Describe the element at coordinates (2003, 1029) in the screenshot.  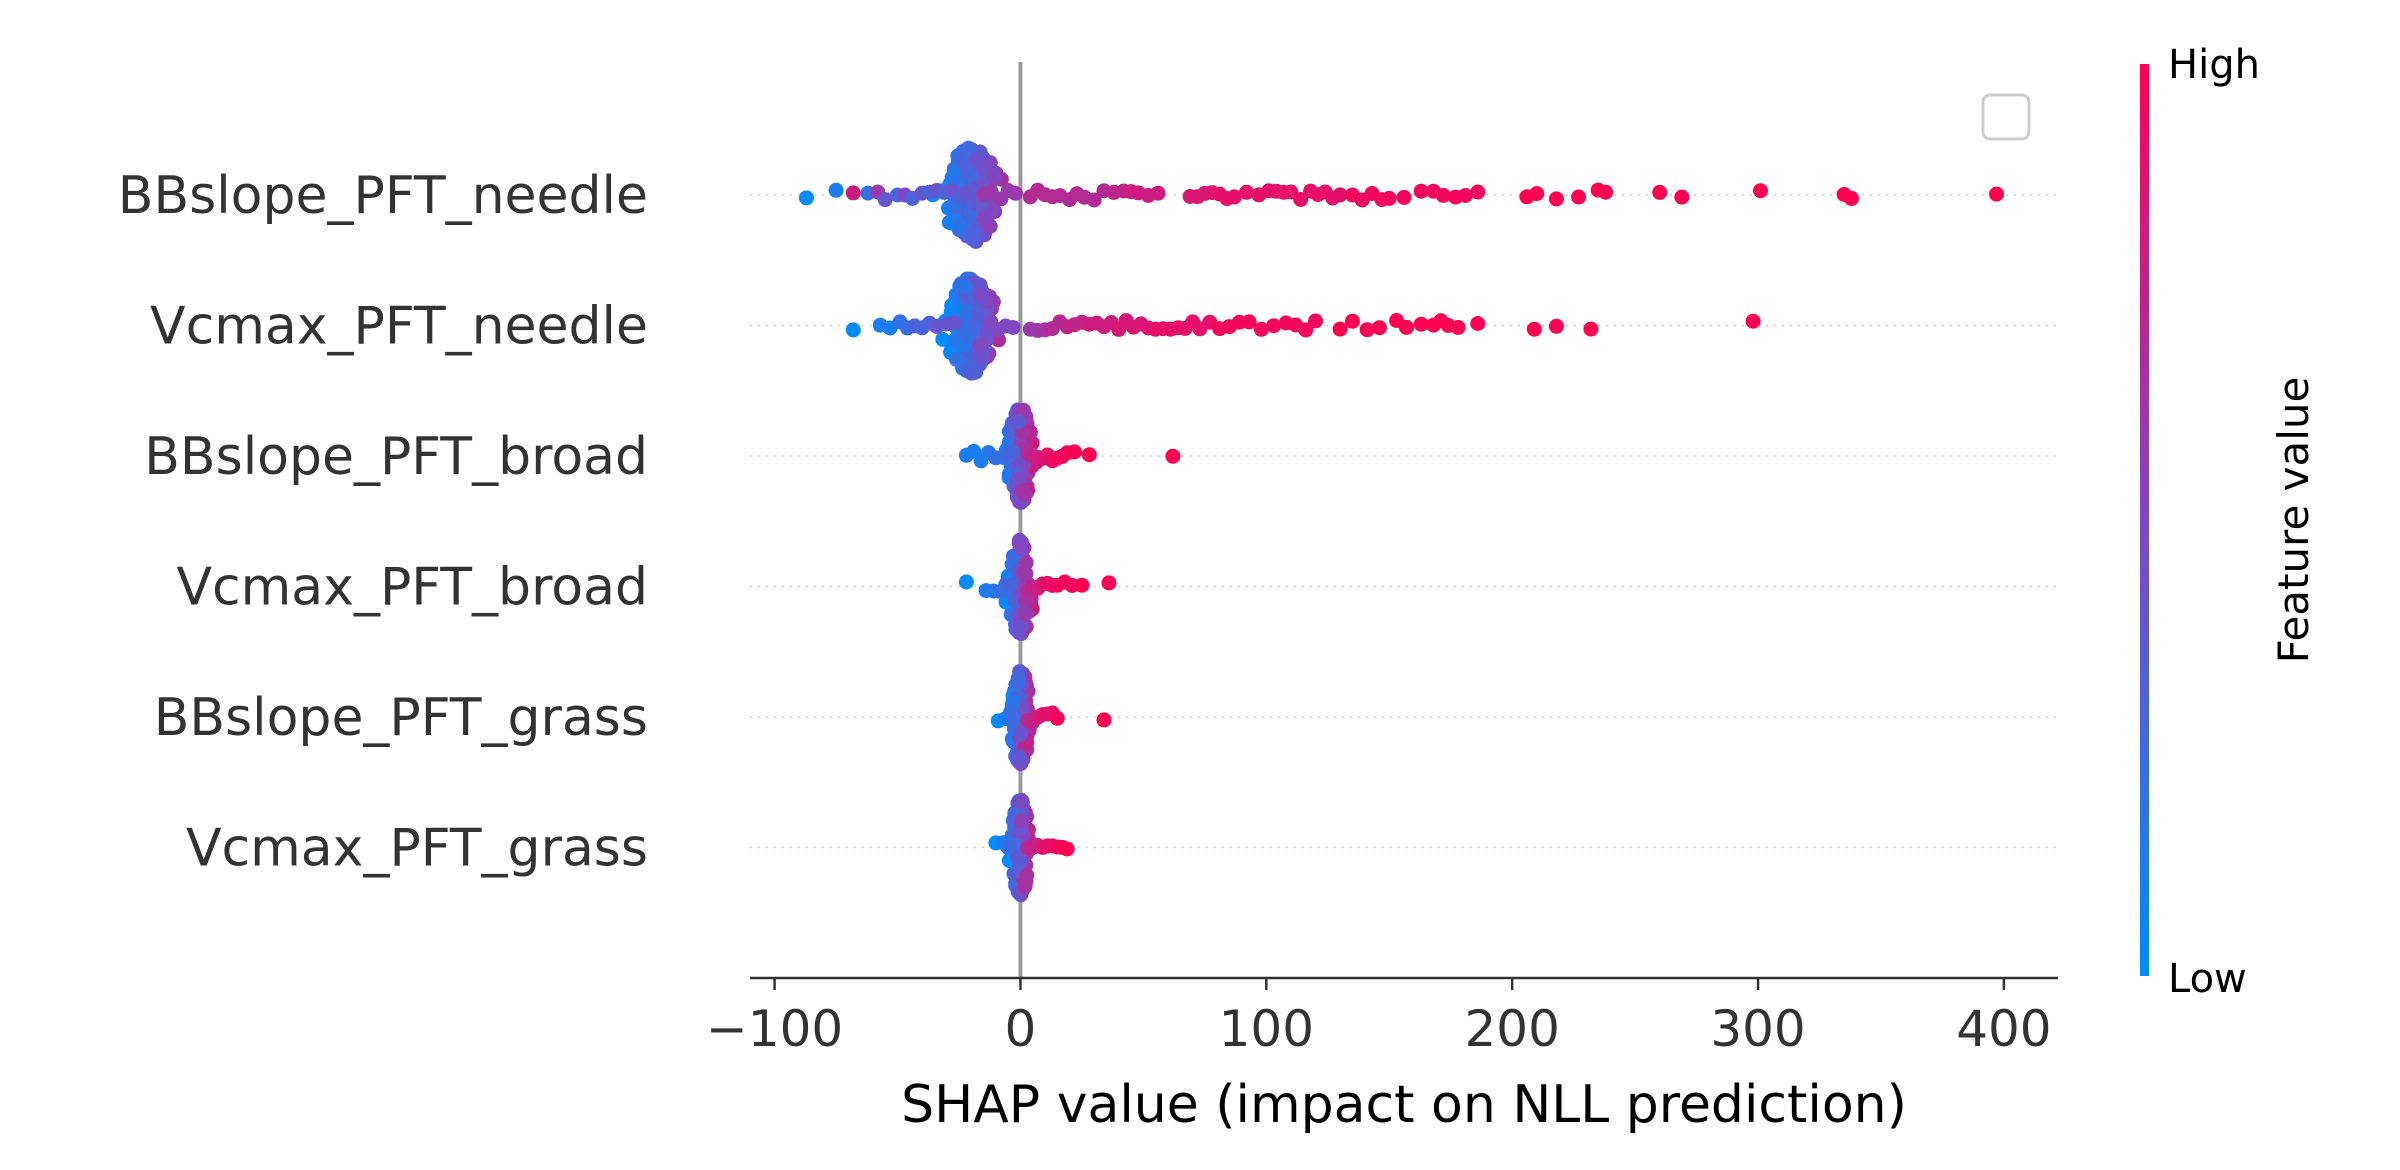
I see `x-tick-label: 400` at that location.